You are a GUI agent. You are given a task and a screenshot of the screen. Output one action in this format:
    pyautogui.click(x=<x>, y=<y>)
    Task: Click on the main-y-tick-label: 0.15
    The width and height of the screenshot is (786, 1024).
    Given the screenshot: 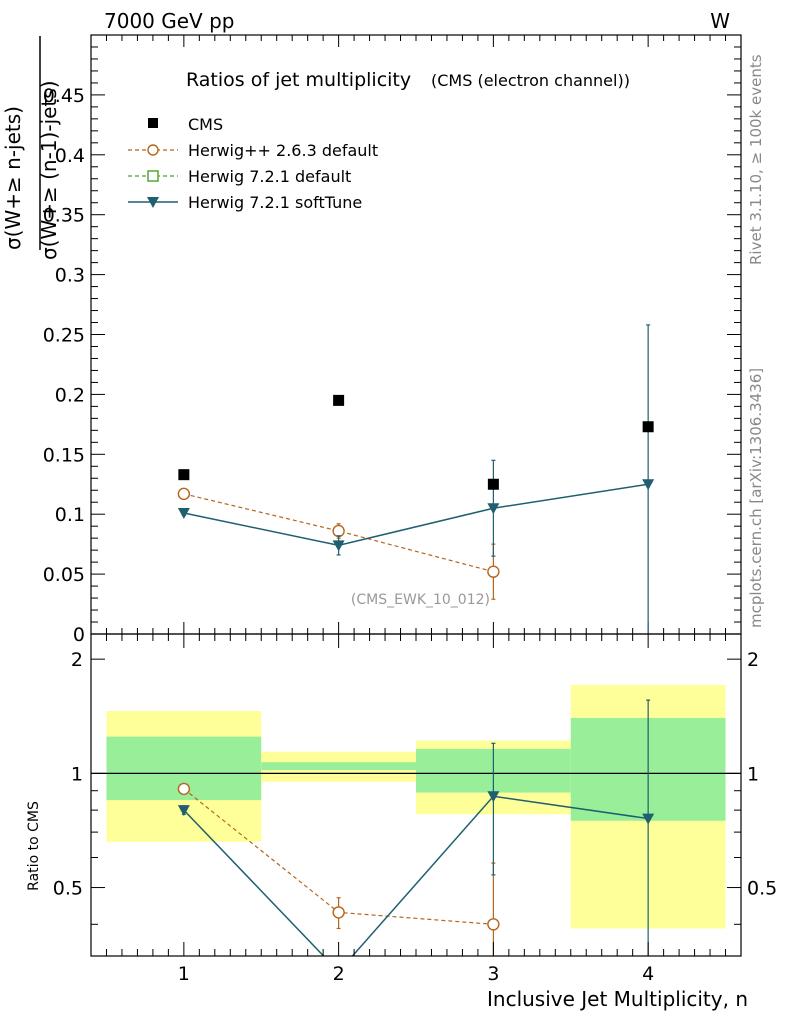 What is the action you would take?
    pyautogui.click(x=64, y=455)
    